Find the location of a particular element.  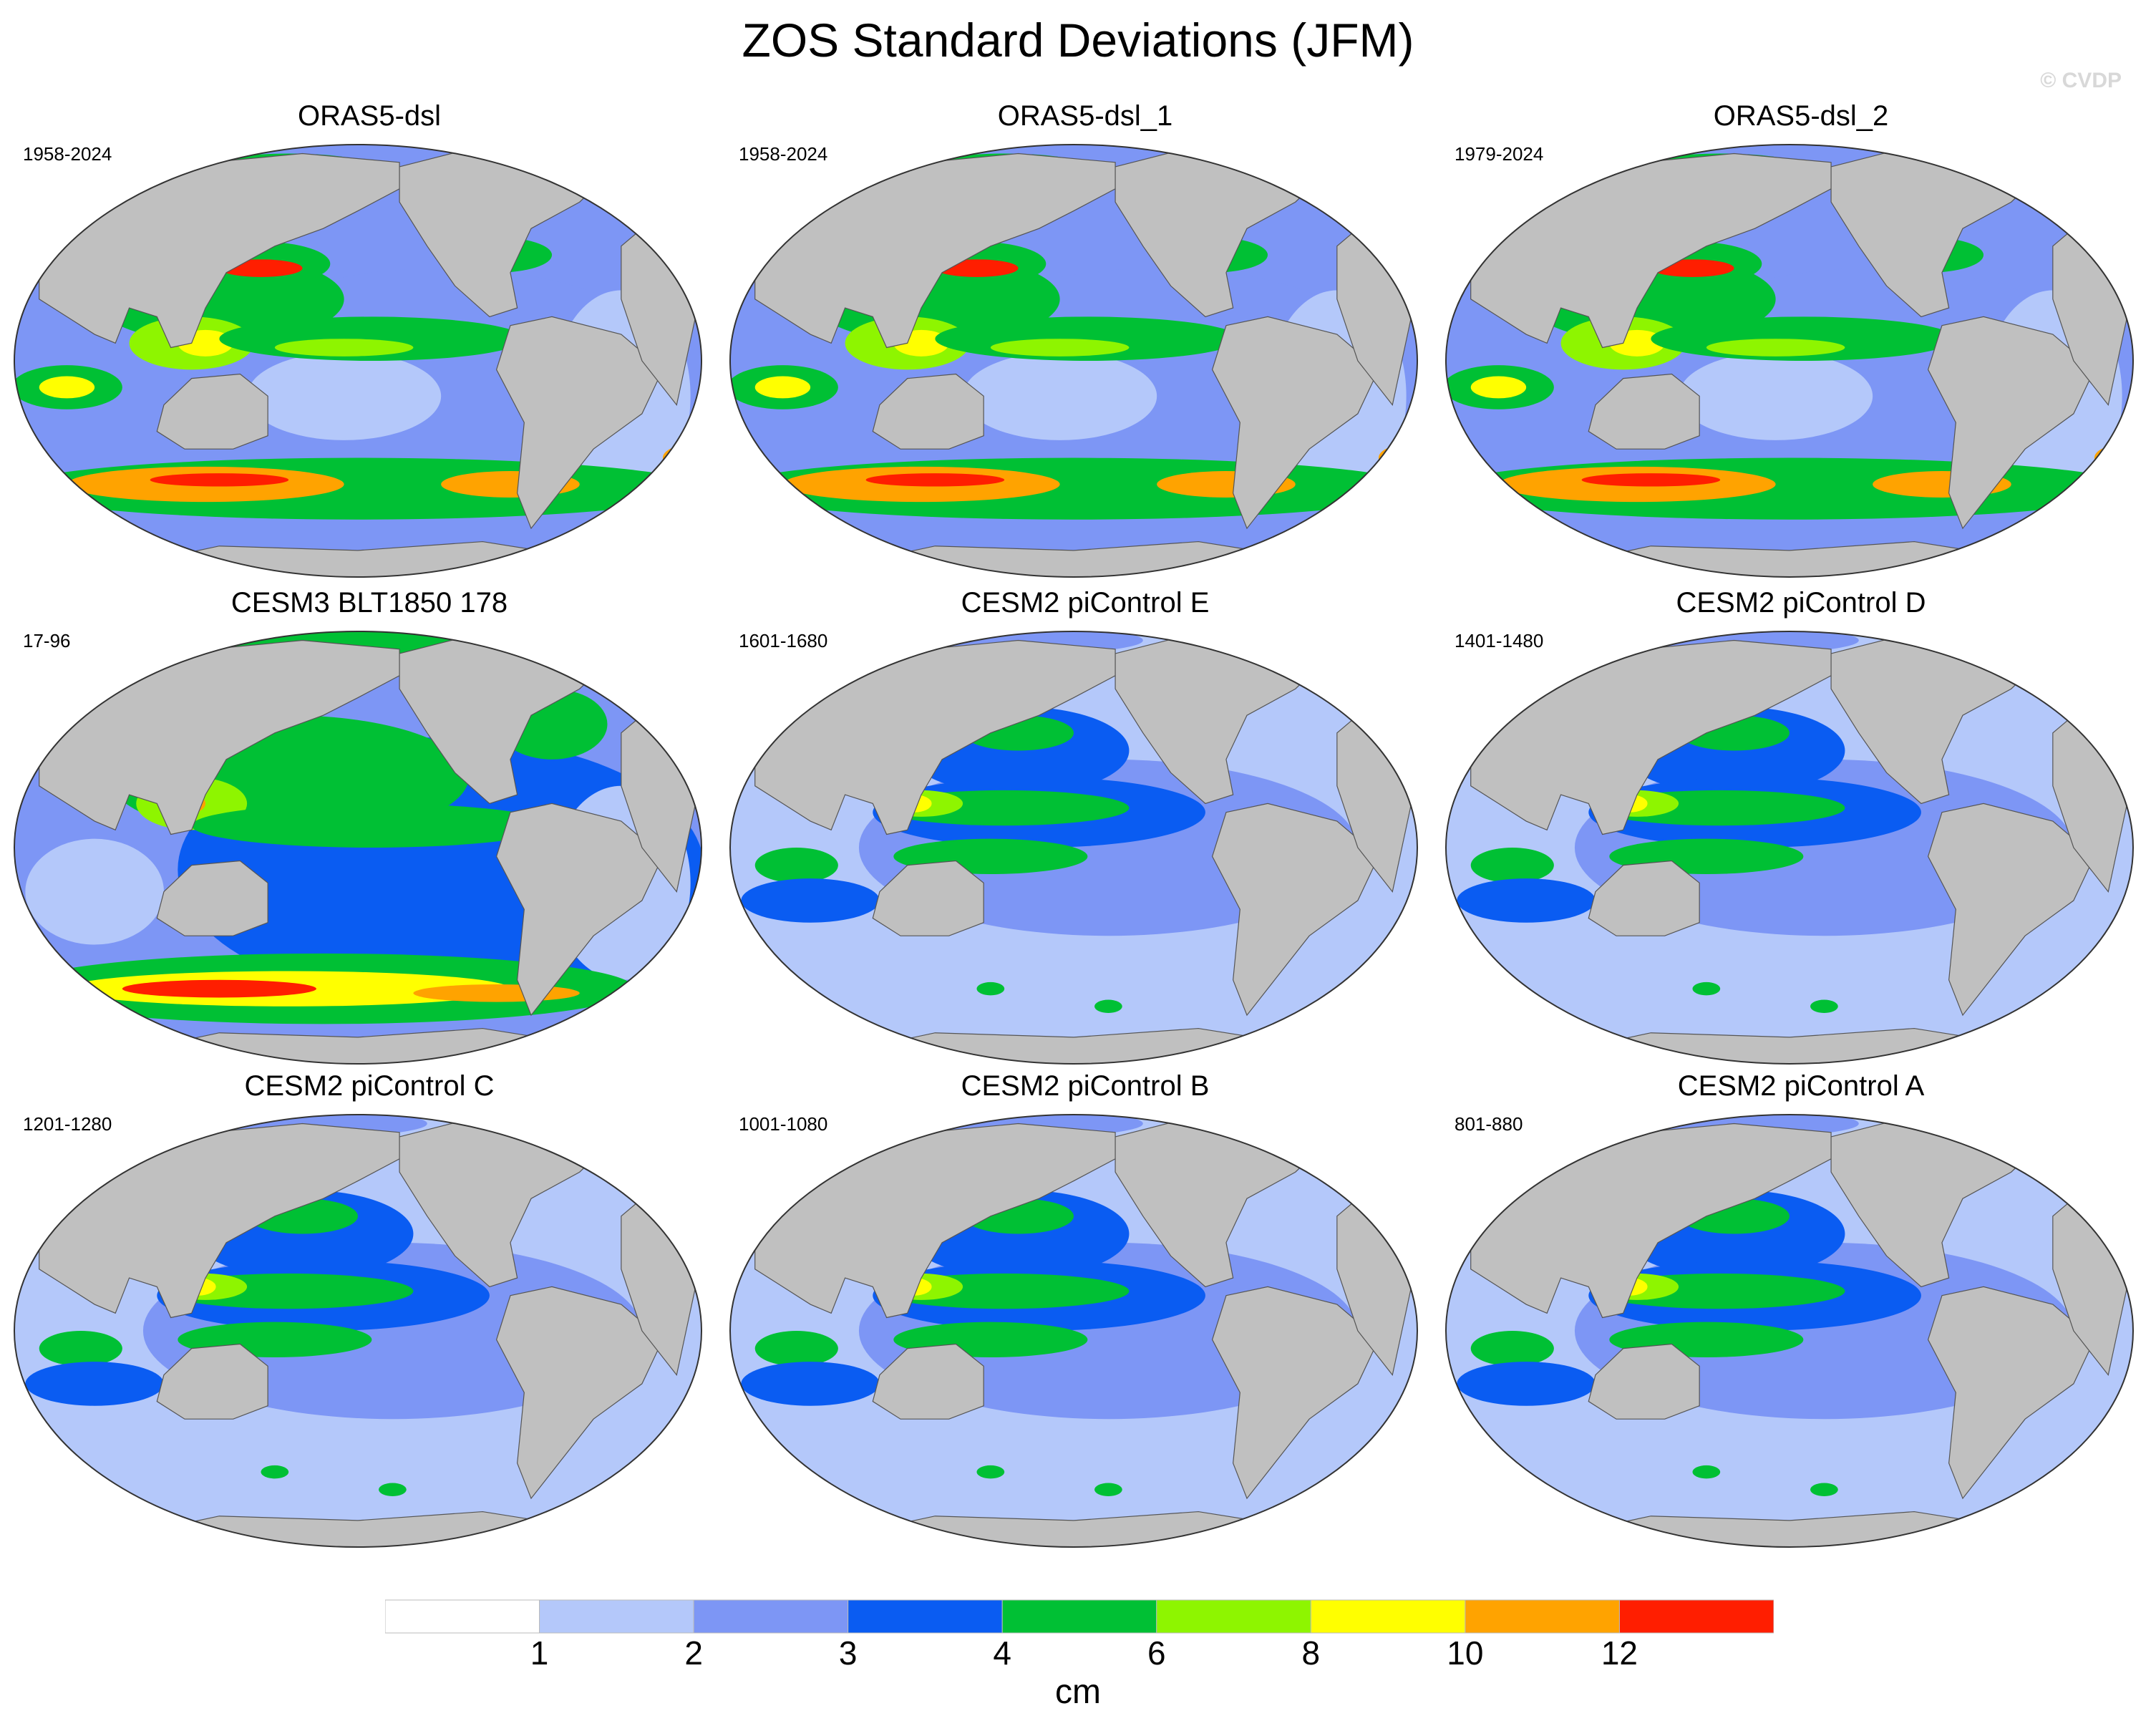

panel-years: 1601-1680 is located at coordinates (783, 640).